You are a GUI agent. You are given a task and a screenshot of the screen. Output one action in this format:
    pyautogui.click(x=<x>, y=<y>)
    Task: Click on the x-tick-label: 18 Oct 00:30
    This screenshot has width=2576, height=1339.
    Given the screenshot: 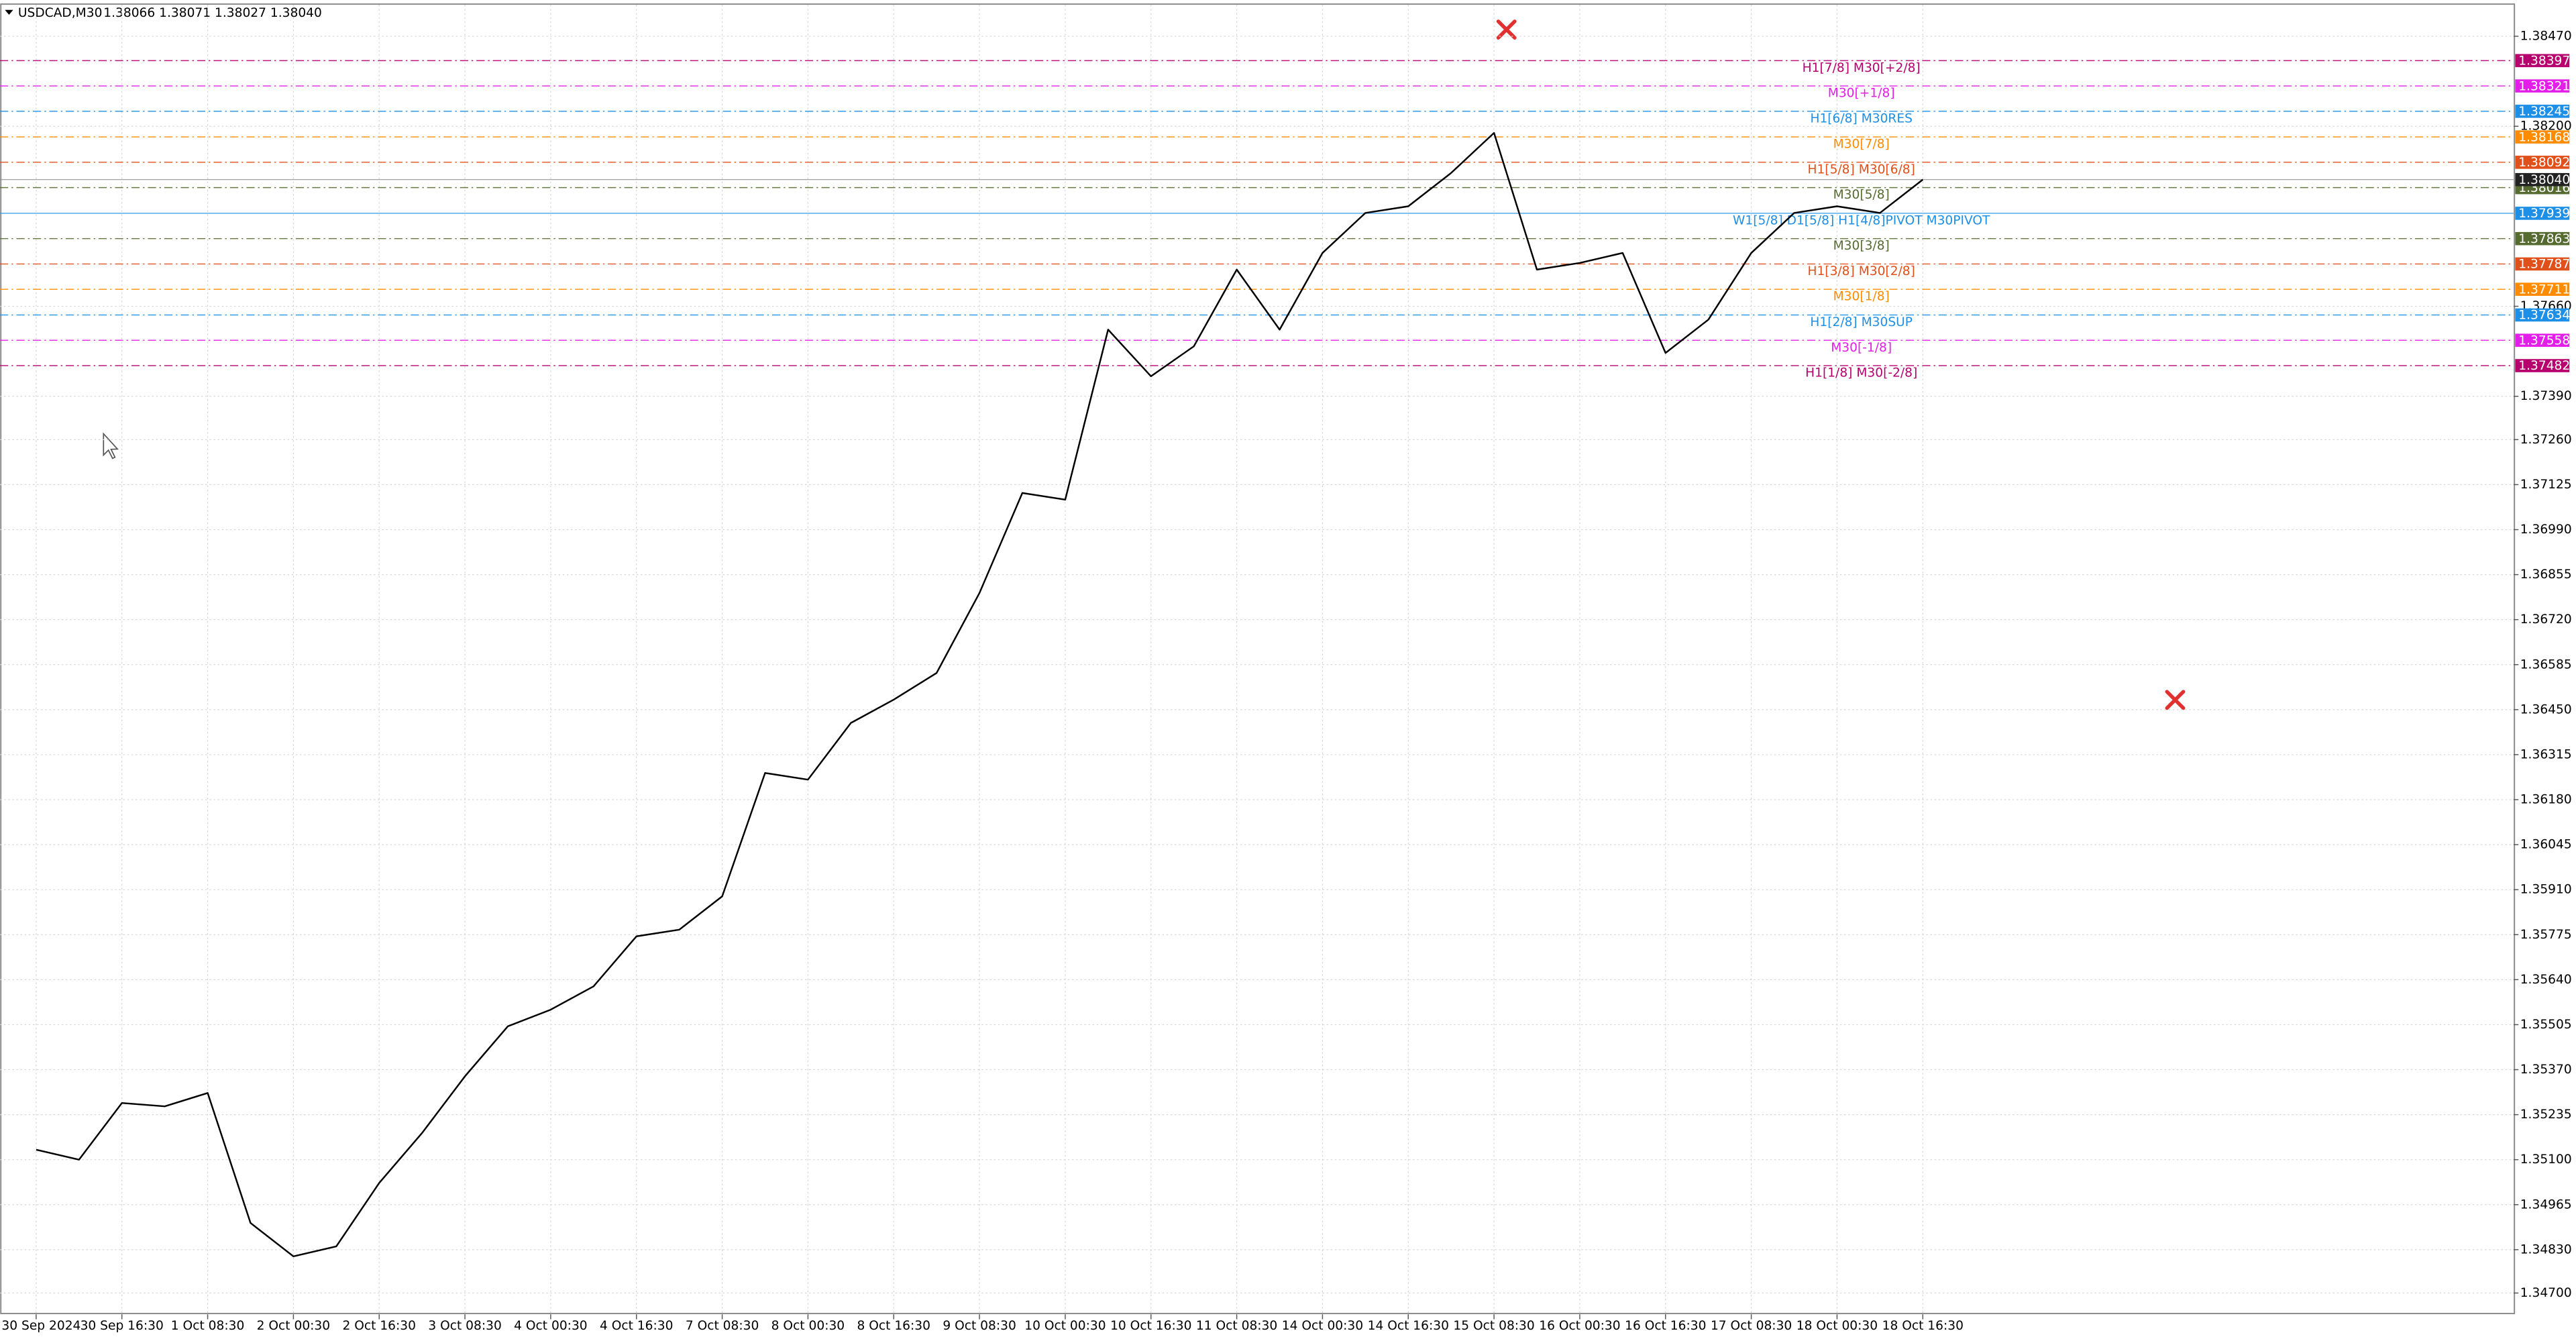 What is the action you would take?
    pyautogui.click(x=1837, y=1326)
    